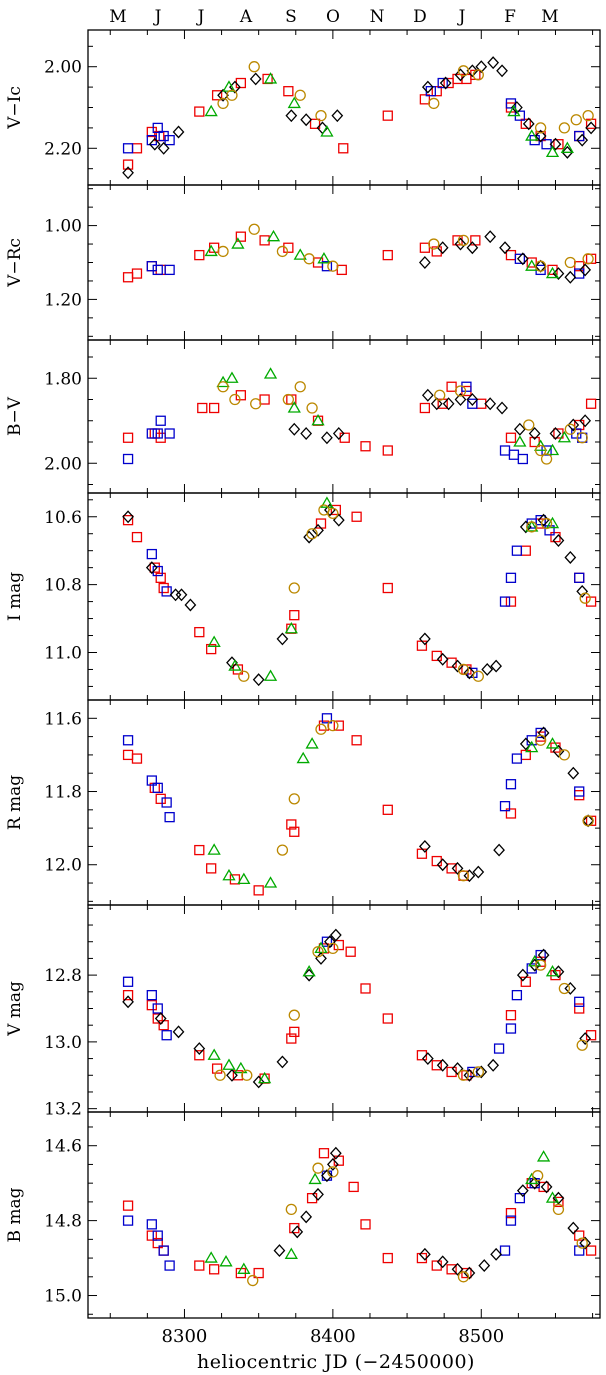 The height and width of the screenshot is (1375, 606). What do you see at coordinates (344, 1215) in the screenshot?
I see `panel-frame` at bounding box center [344, 1215].